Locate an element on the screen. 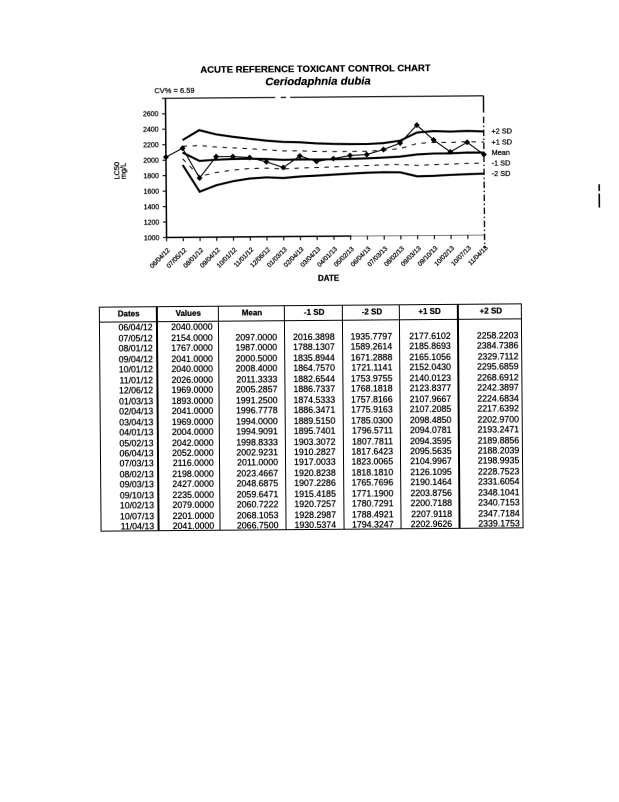 Image resolution: width=619 pixels, height=802 pixels. svg-text: +1 SD is located at coordinates (501, 141).